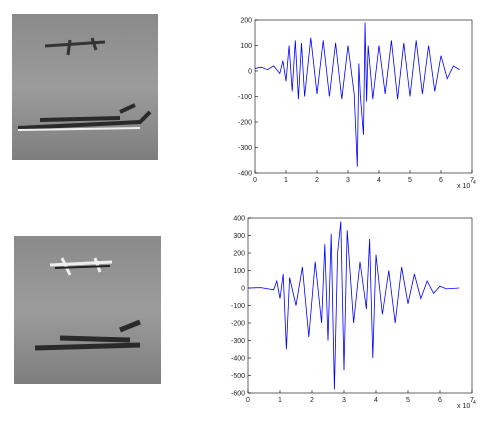 This screenshot has width=481, height=423. Describe the element at coordinates (238, 394) in the screenshot. I see `y-tick-label: -600` at that location.